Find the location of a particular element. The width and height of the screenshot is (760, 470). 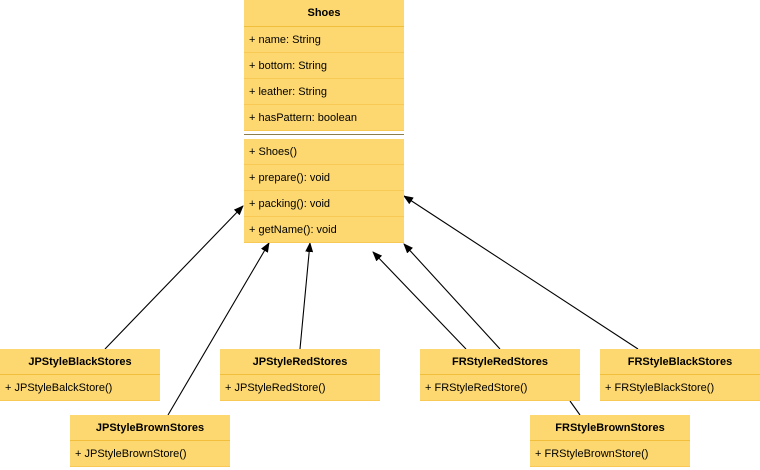

attribute-haspattern: + hasPattern: boolean is located at coordinates (324, 118).